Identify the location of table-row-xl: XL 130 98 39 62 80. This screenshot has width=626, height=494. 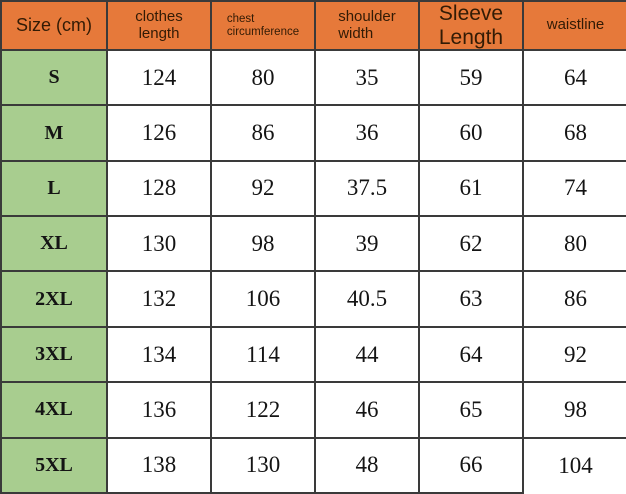
(313, 244).